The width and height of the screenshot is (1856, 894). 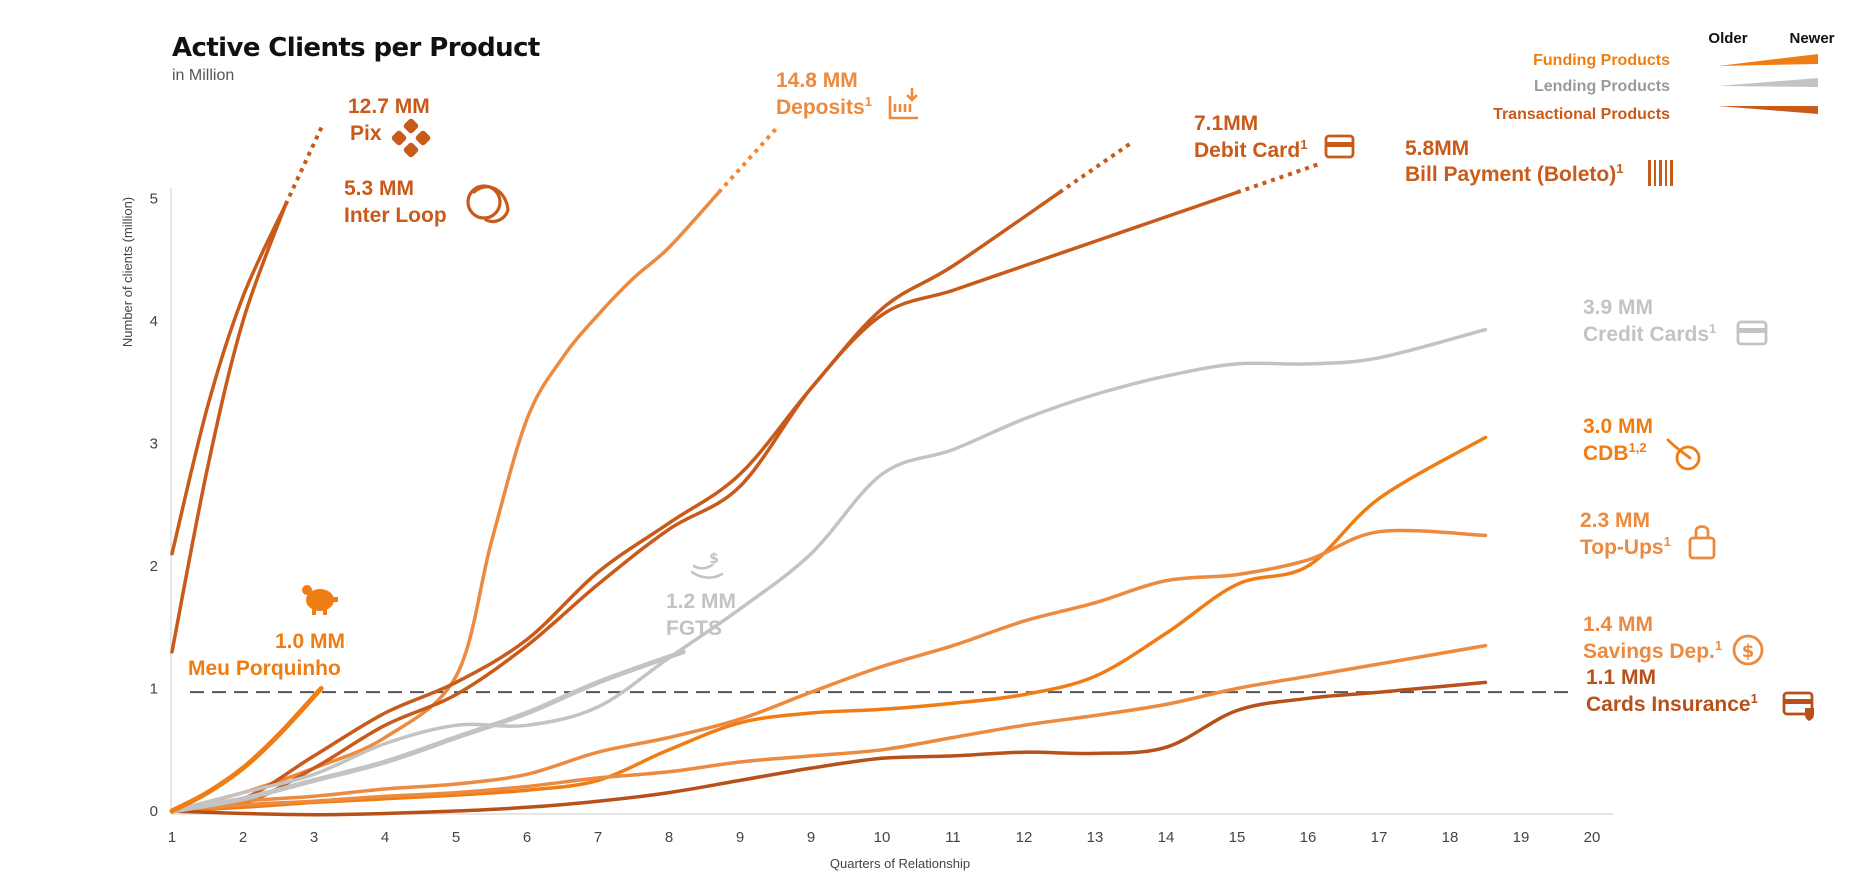 What do you see at coordinates (1250, 149) in the screenshot?
I see `debit-card-name-label: Debit Card1` at bounding box center [1250, 149].